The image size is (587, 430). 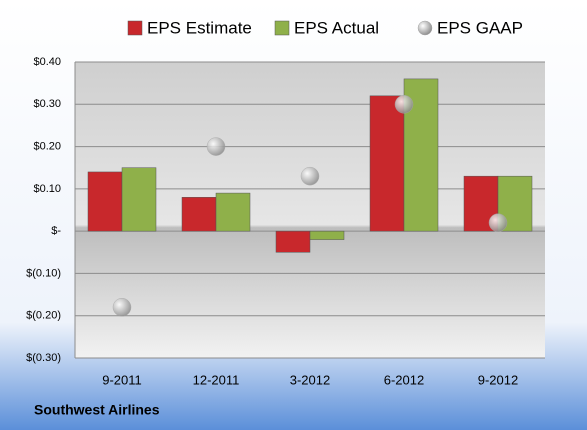 I want to click on y-tick-label: $-, so click(x=56, y=231).